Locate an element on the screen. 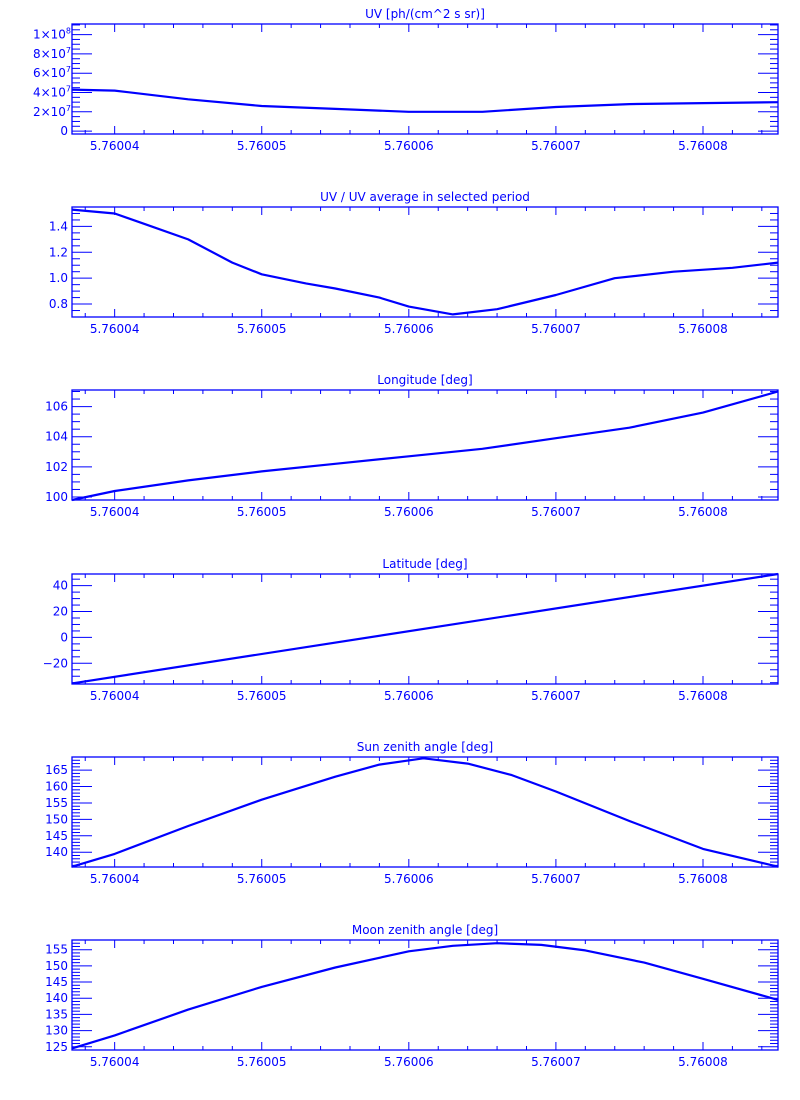 This screenshot has width=800, height=1100. y-tick-label: 1×10⁸ is located at coordinates (52, 34).